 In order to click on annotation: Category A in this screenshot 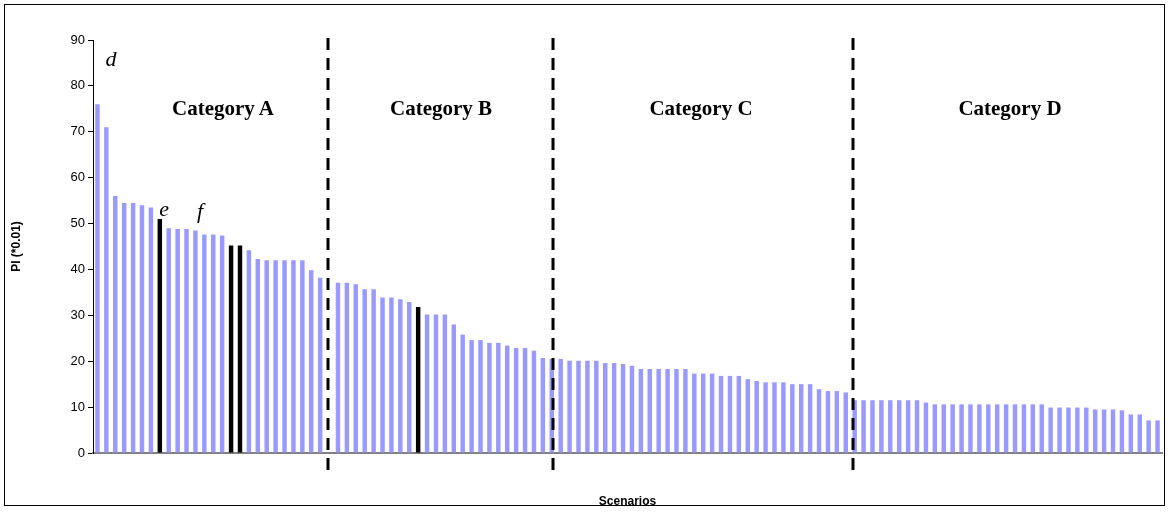, I will do `click(223, 108)`.